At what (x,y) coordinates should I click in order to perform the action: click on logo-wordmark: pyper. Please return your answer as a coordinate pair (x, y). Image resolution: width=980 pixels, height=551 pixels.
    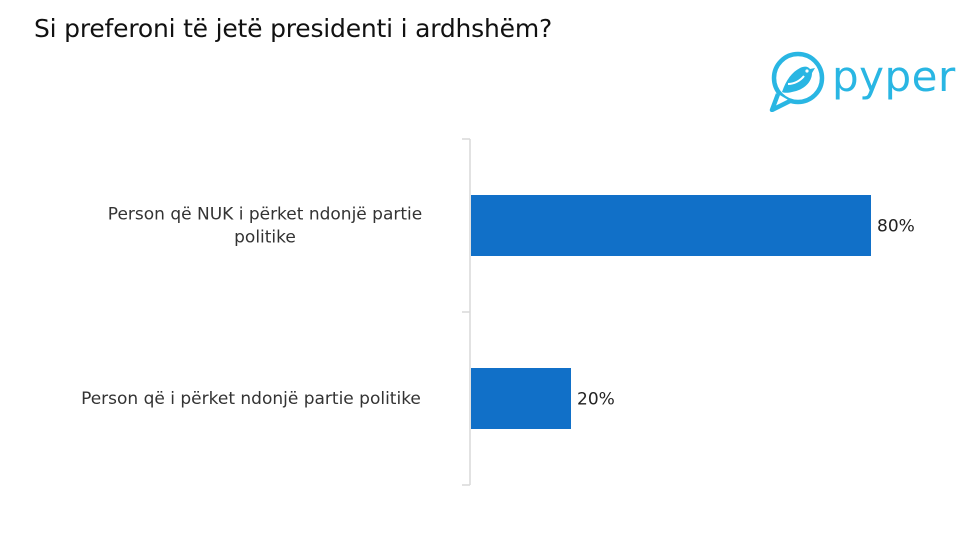
    Looking at the image, I should click on (894, 76).